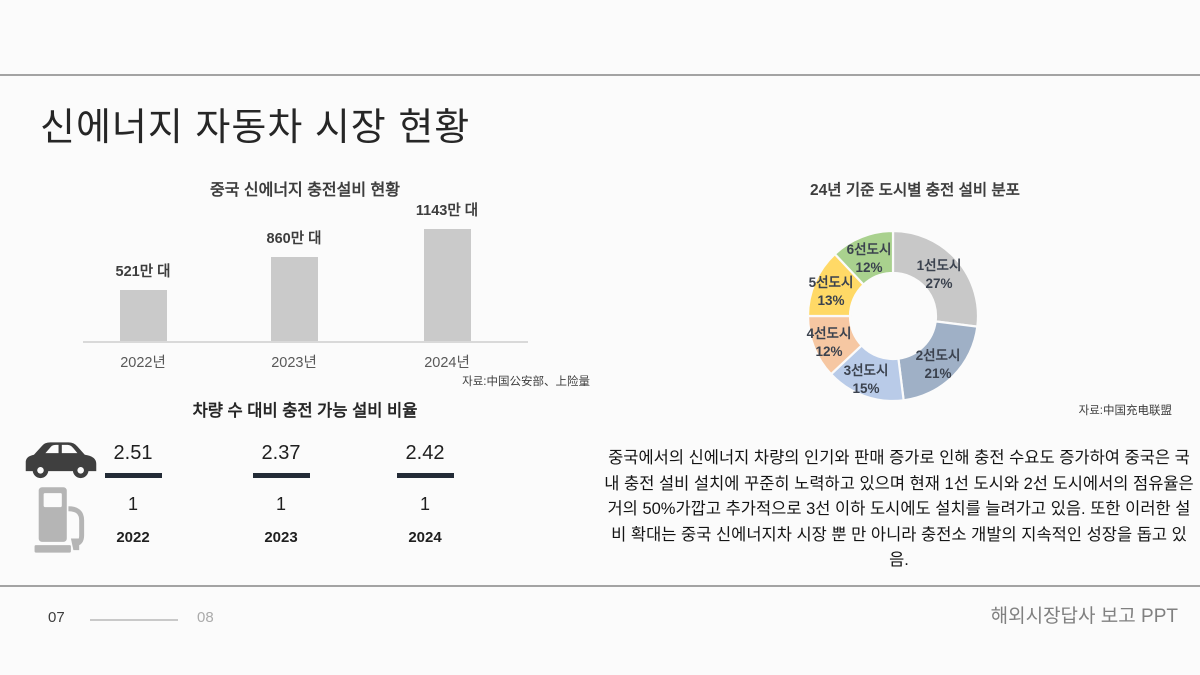 The height and width of the screenshot is (675, 1200). What do you see at coordinates (425, 537) in the screenshot?
I see `ratio-year: 2024` at bounding box center [425, 537].